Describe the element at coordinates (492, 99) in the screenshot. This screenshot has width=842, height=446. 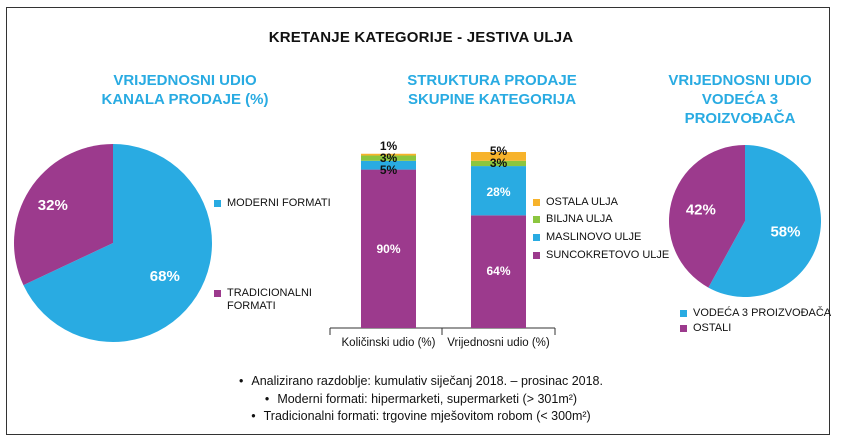
I see `chart2-title-line: SKUPINE KATEGORIJA` at that location.